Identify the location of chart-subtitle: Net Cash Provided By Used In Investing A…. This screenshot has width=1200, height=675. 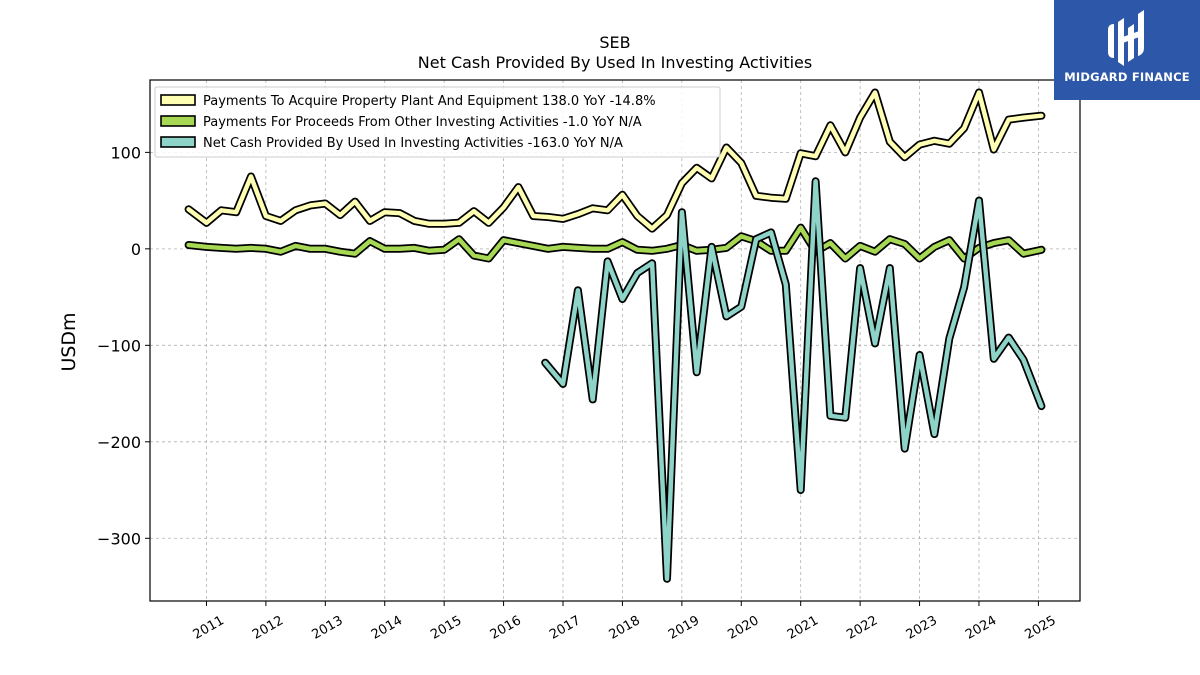
(615, 62).